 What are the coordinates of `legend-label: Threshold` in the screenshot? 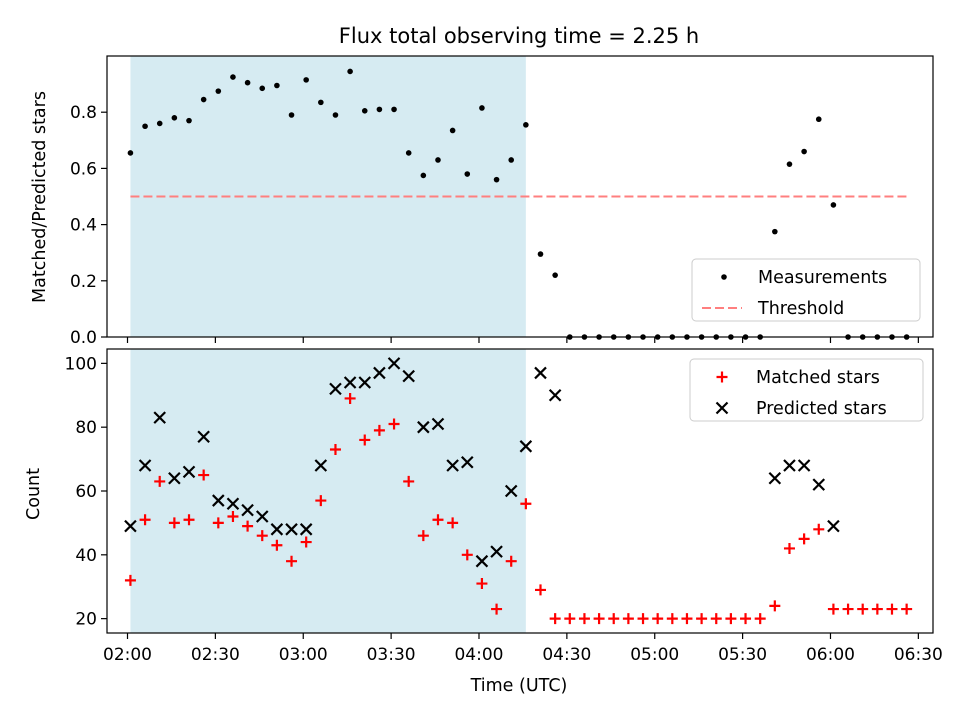 It's located at (800, 309).